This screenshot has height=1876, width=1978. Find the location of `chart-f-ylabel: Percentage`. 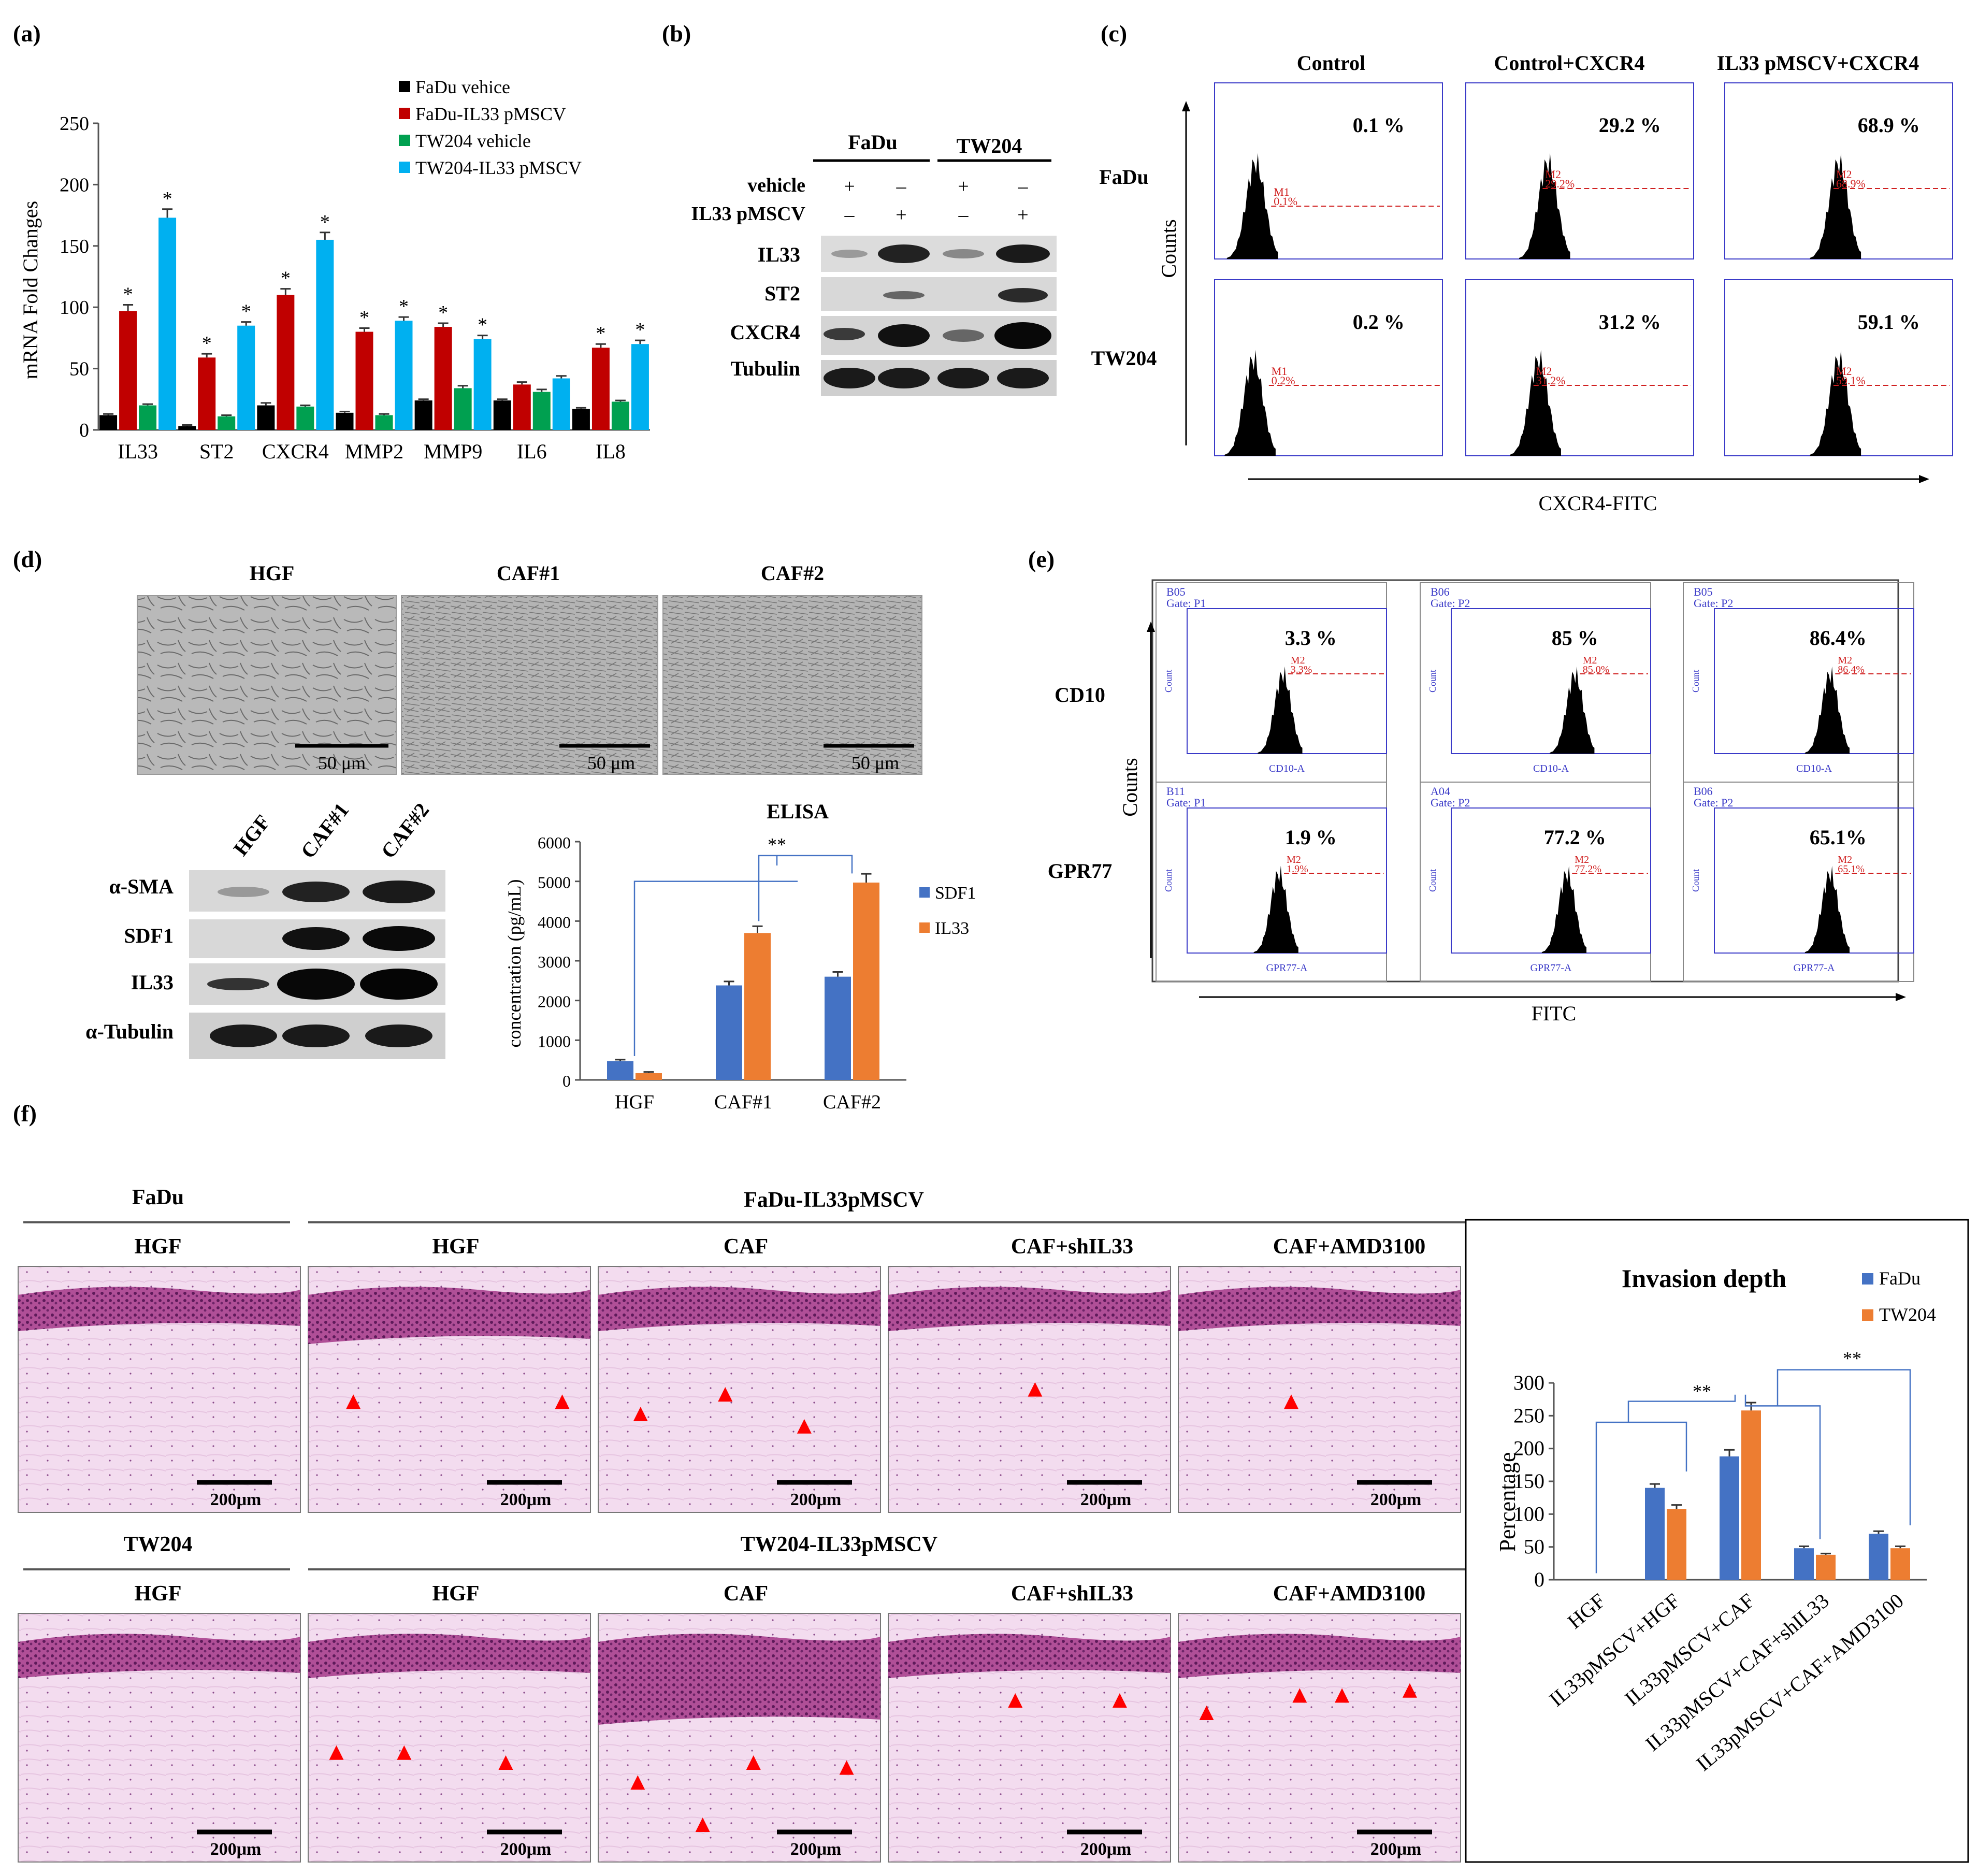

chart-f-ylabel: Percentage is located at coordinates (1507, 1502).